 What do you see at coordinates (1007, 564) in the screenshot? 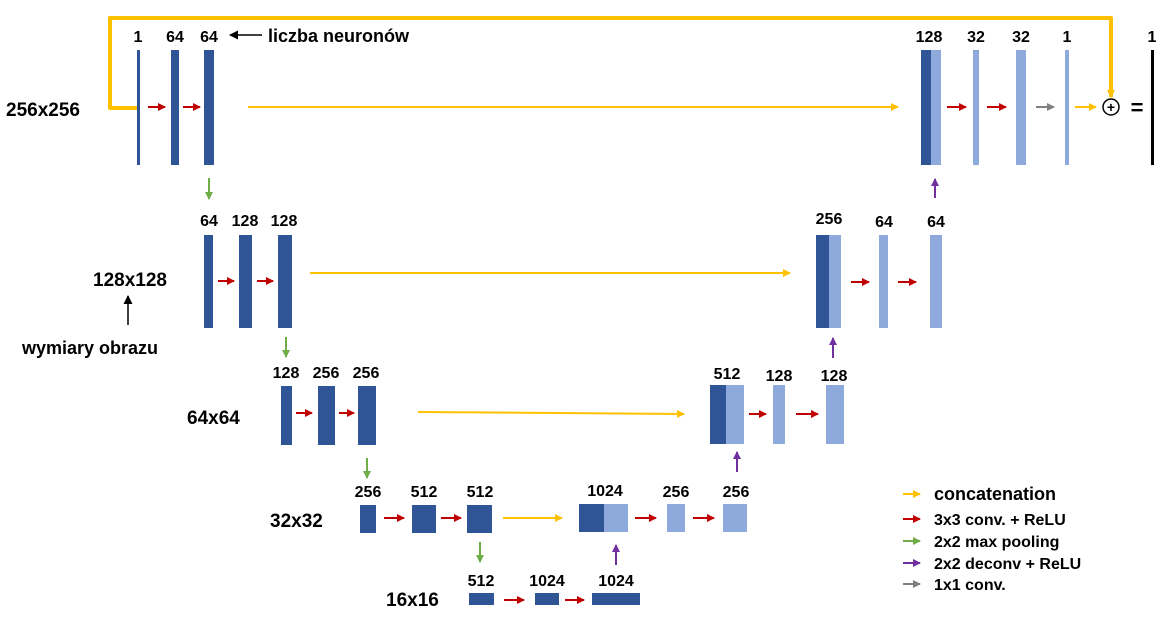
I see `legend-label: 2x2 deconv + ReLU` at bounding box center [1007, 564].